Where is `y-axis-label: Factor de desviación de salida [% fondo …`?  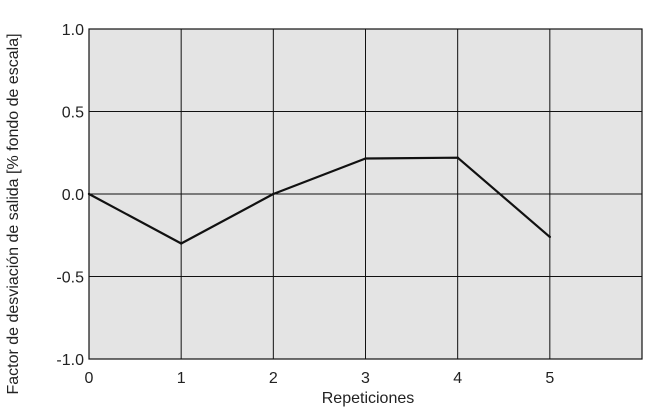 y-axis-label: Factor de desviación de salida [% fondo … is located at coordinates (13, 213).